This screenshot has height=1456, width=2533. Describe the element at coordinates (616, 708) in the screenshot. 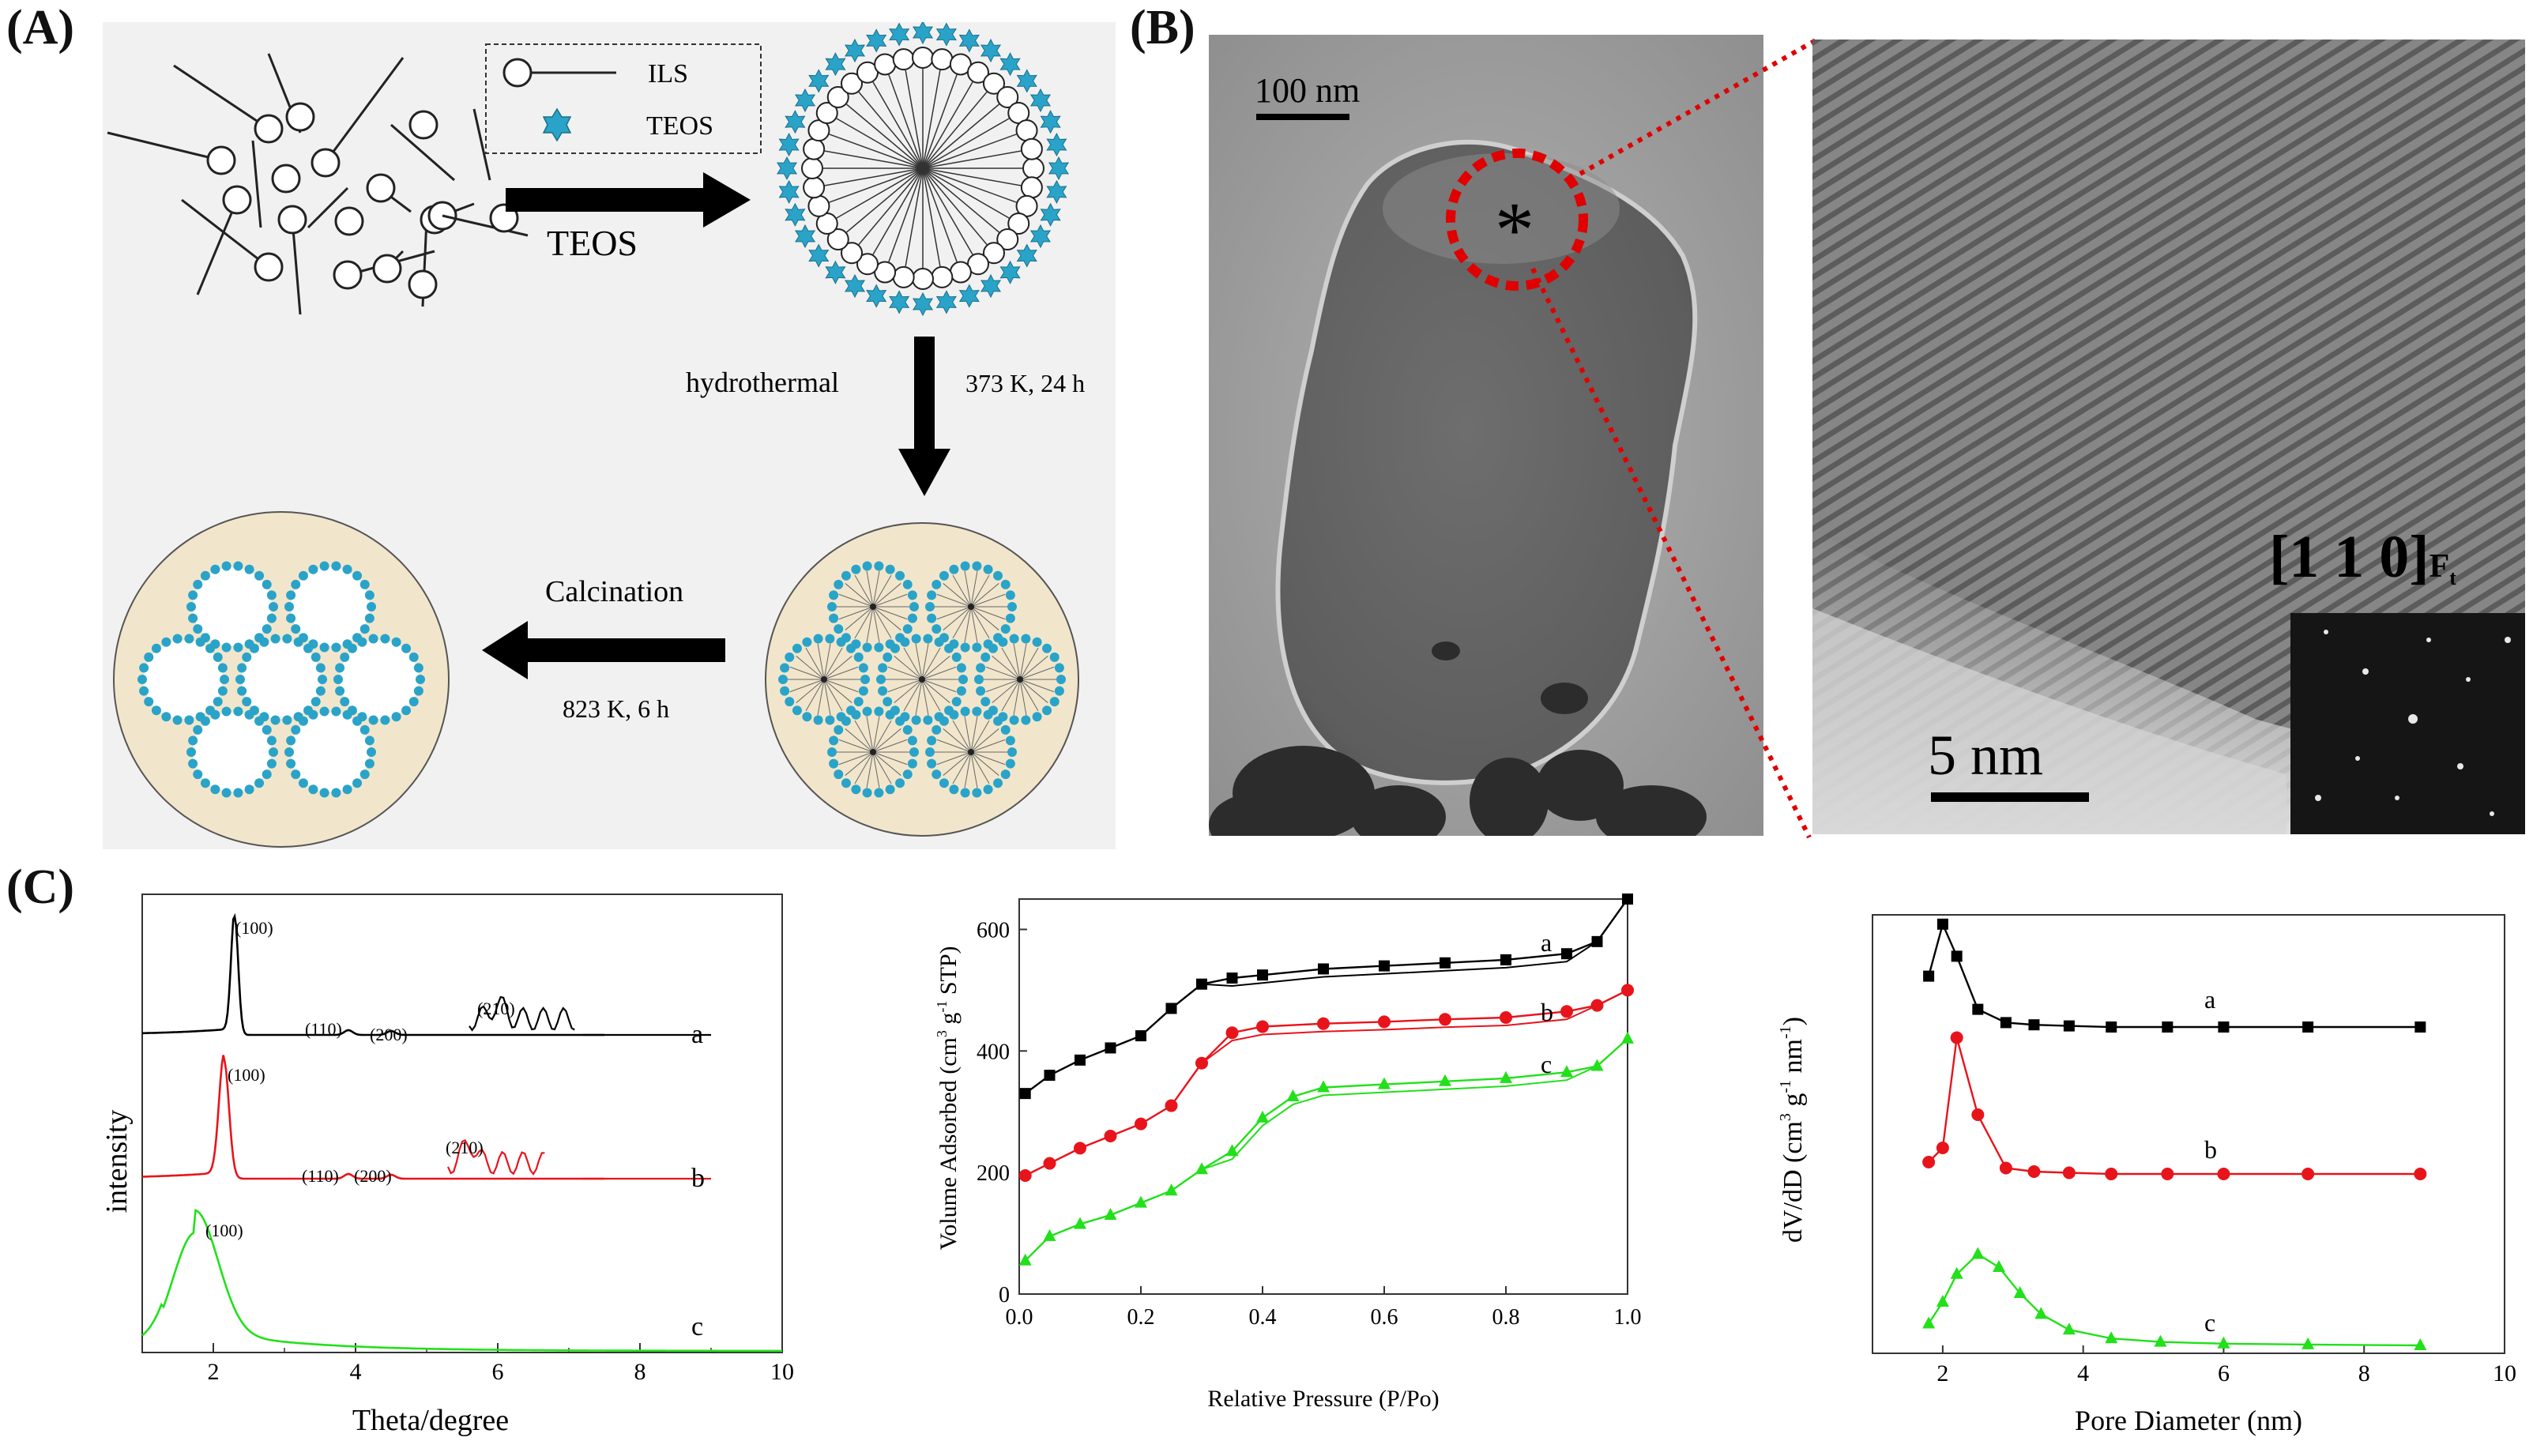

I see `calcination-conditions: 823 K, 6 h` at that location.